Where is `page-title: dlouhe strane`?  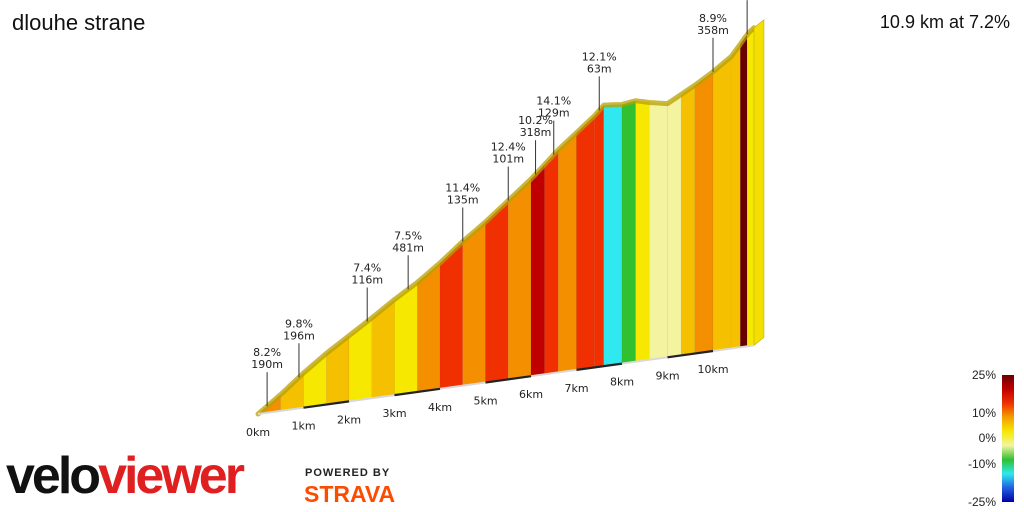
page-title: dlouhe strane is located at coordinates (79, 22).